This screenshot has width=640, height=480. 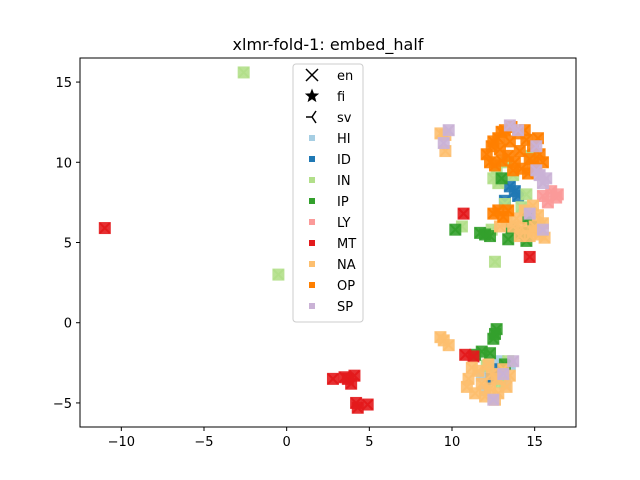 What do you see at coordinates (312, 95) in the screenshot?
I see `star-marker-icon` at bounding box center [312, 95].